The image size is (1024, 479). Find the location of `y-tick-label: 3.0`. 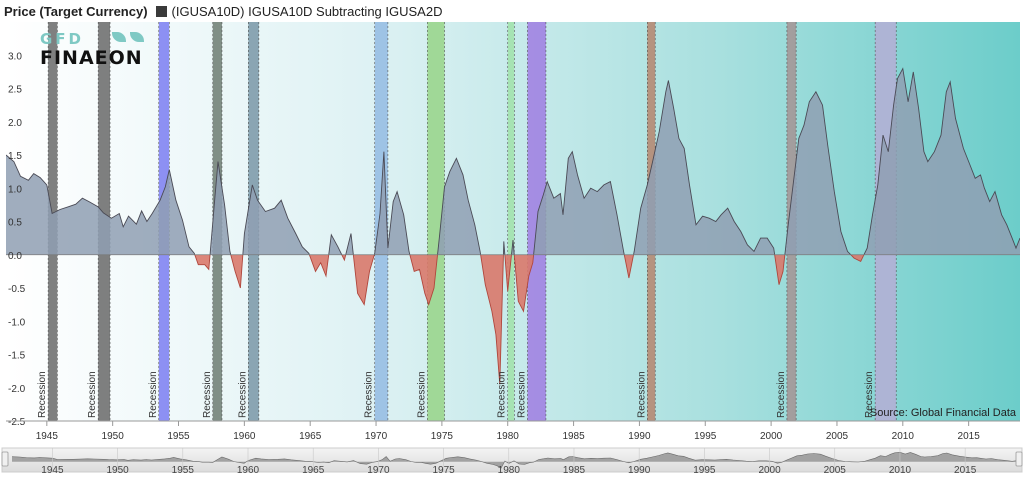

y-tick-label: 3.0 is located at coordinates (15, 56).